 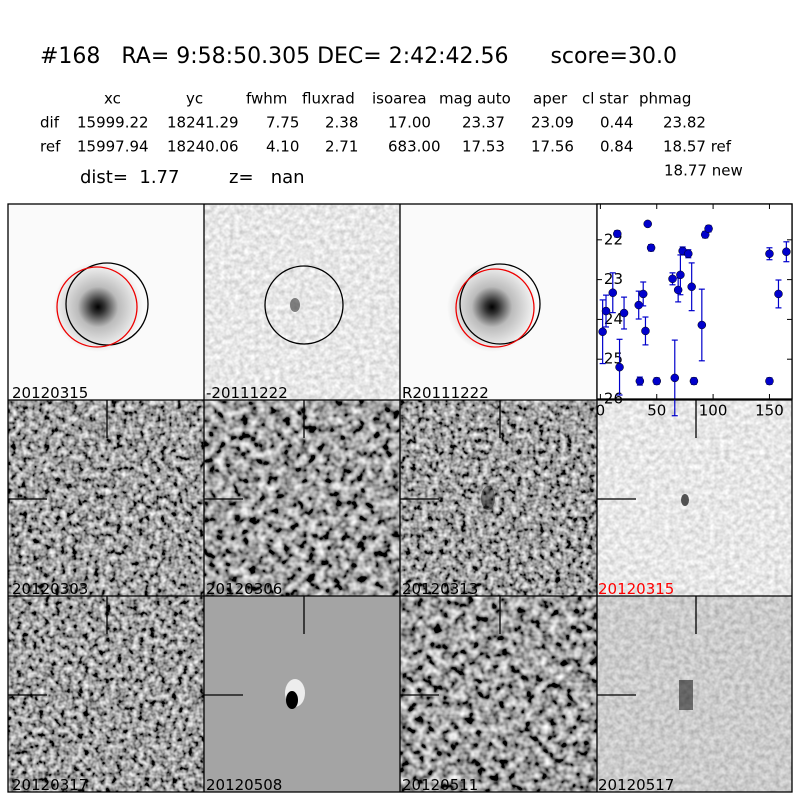 I want to click on column-header: mag auto, so click(x=475, y=99).